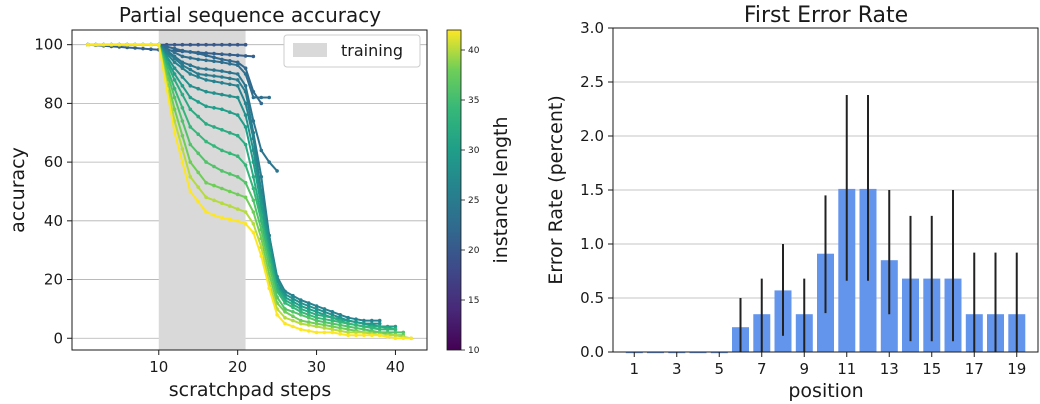 Image resolution: width=1040 pixels, height=404 pixels. I want to click on left-x-axis-label: scratchpad steps, so click(250, 390).